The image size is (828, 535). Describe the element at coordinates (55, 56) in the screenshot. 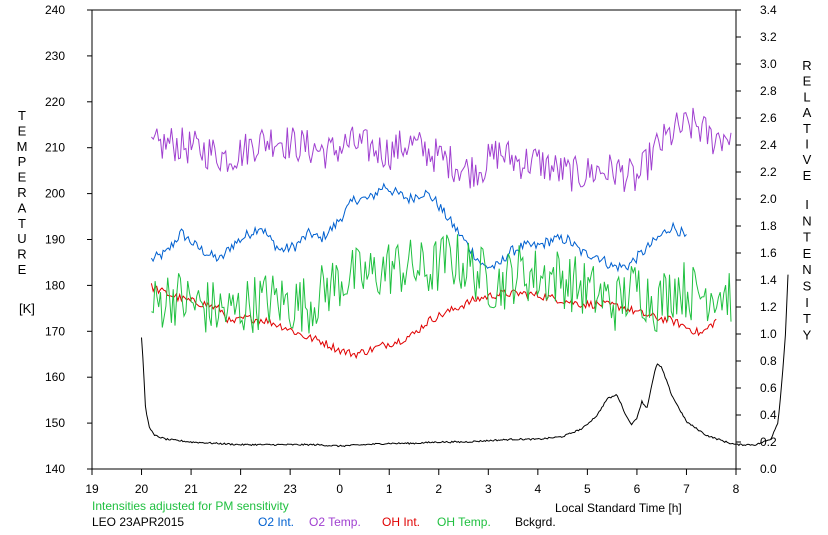

I see `left-tick-label: 230` at that location.